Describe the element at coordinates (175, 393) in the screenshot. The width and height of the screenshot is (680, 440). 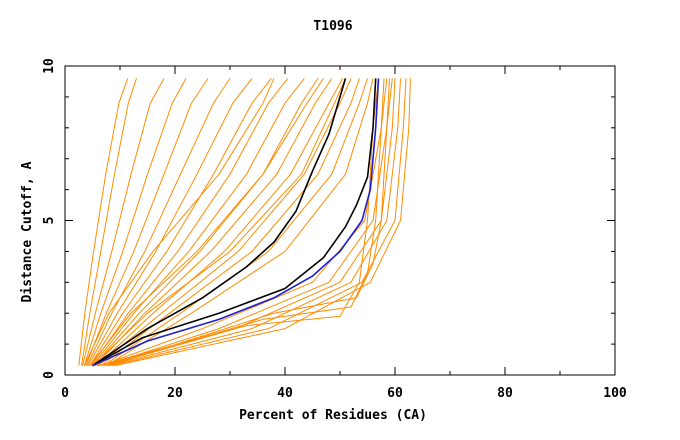
I see `x-tick-label: 20` at that location.